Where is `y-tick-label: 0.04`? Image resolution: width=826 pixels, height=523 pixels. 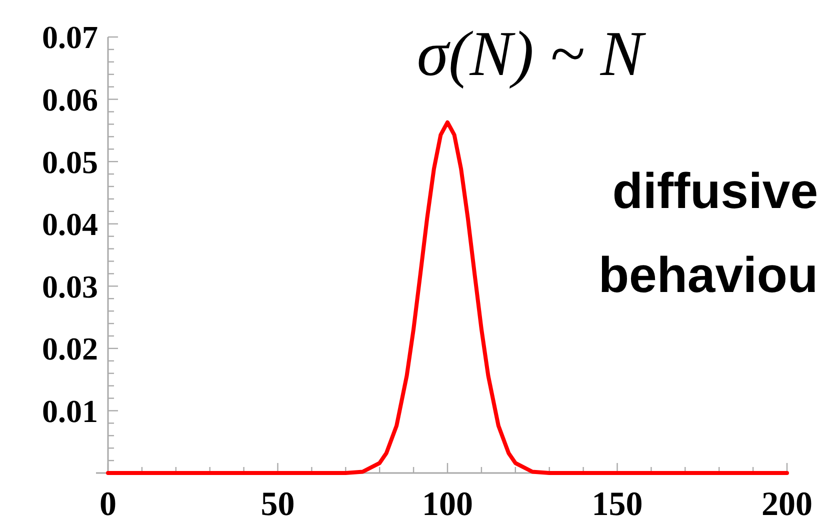 y-tick-label: 0.04 is located at coordinates (70, 224).